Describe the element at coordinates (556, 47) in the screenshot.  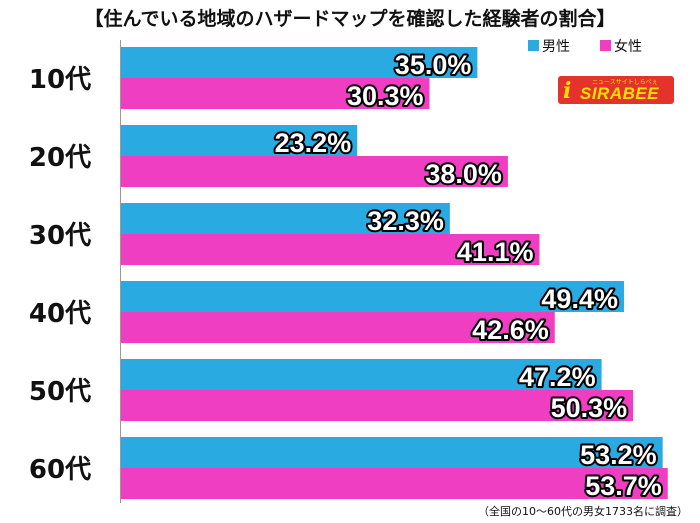
I see `legend-label: 男性` at that location.